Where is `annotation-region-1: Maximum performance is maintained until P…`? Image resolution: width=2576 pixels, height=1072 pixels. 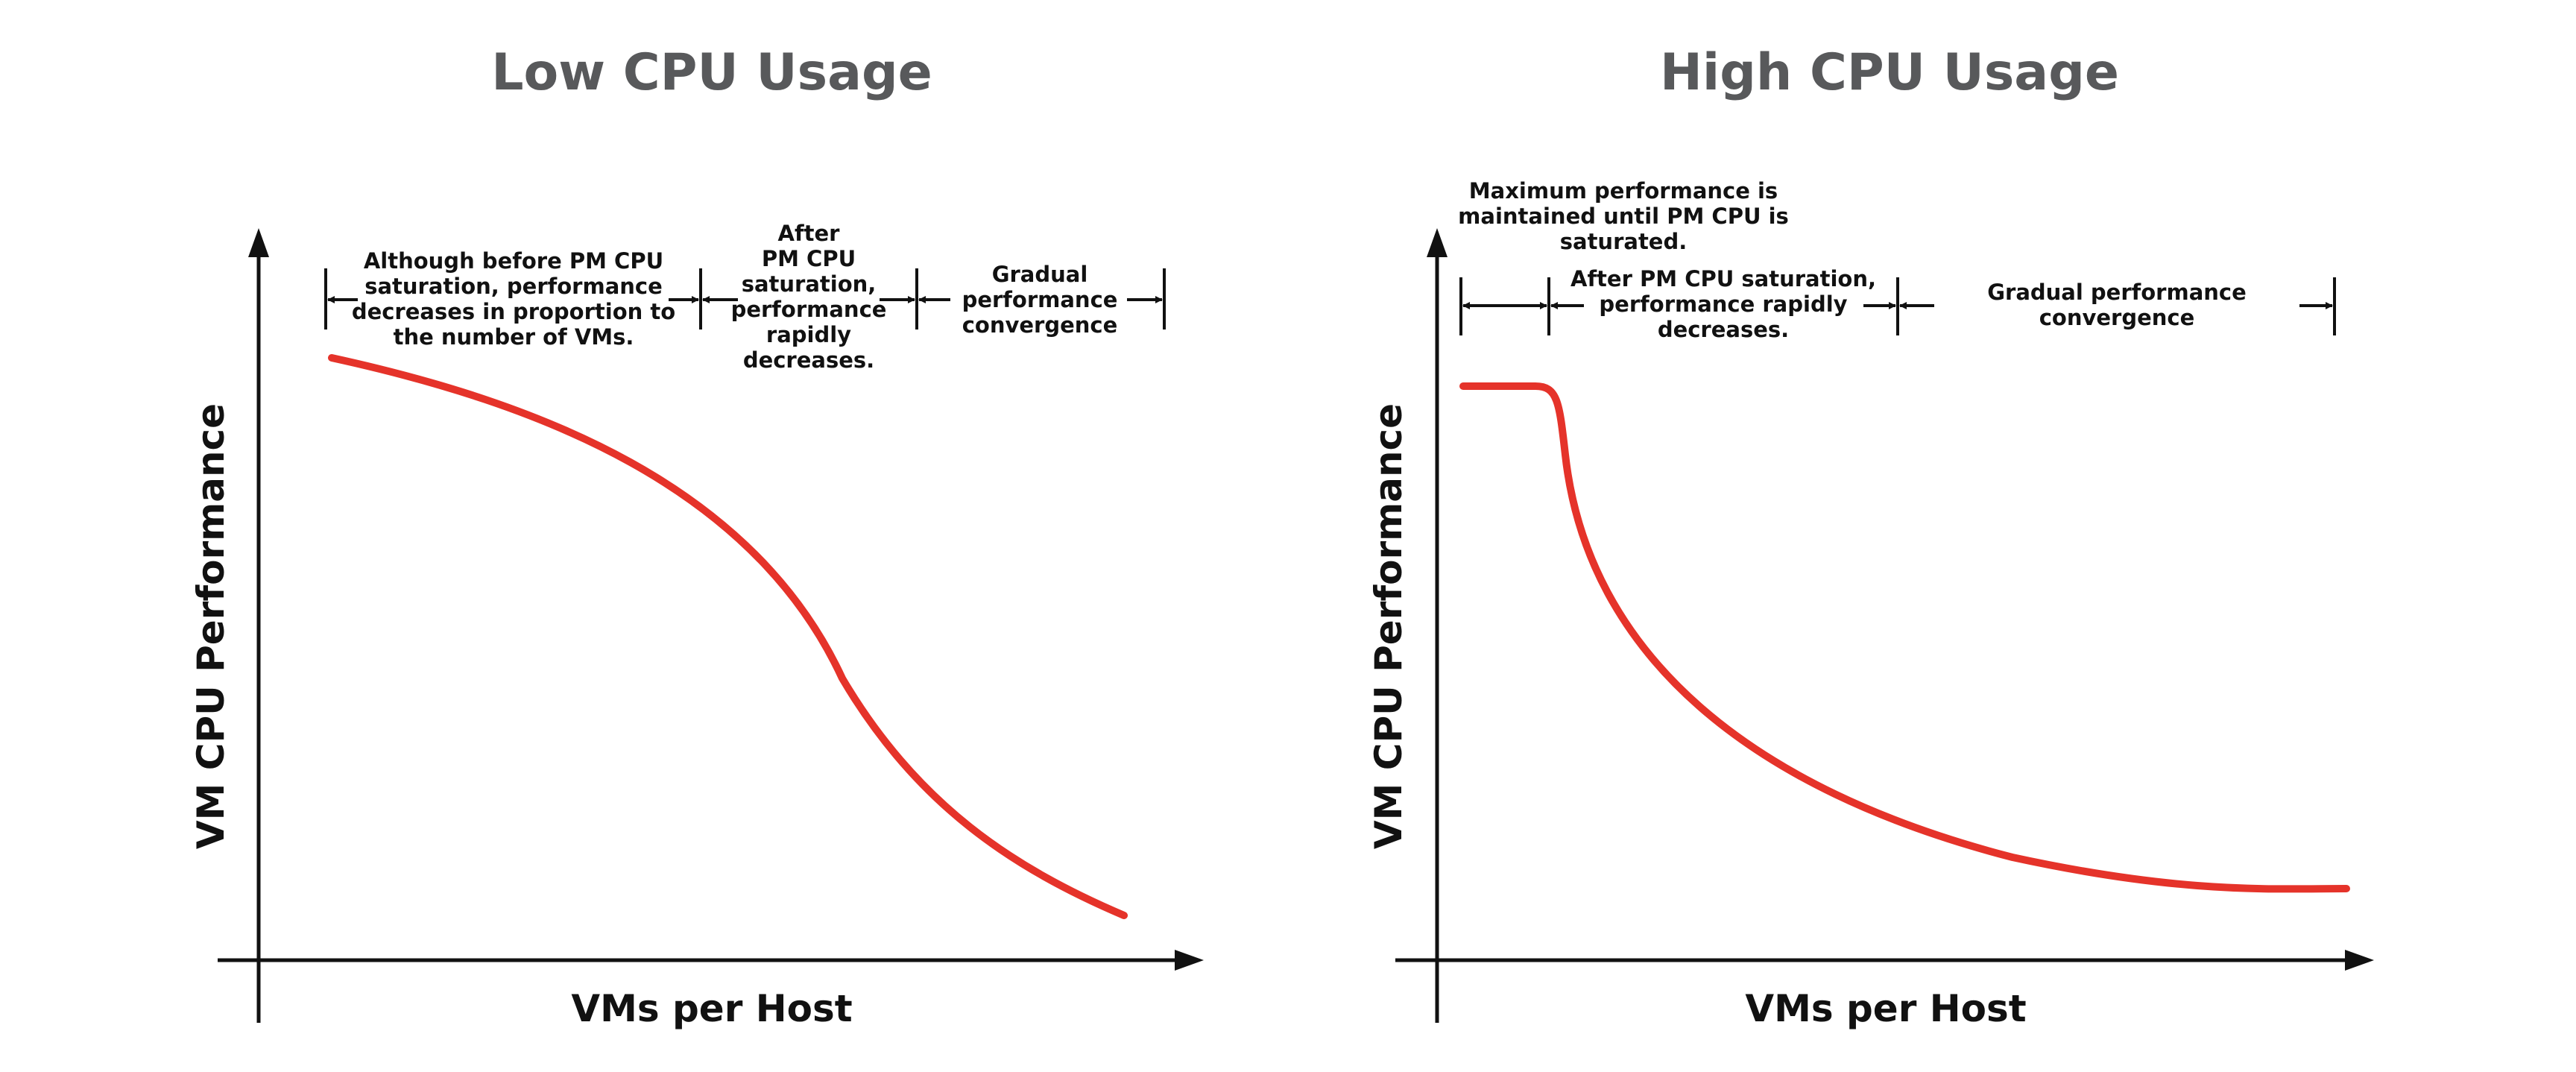
annotation-region-1: Maximum performance is maintained until P… is located at coordinates (1623, 216).